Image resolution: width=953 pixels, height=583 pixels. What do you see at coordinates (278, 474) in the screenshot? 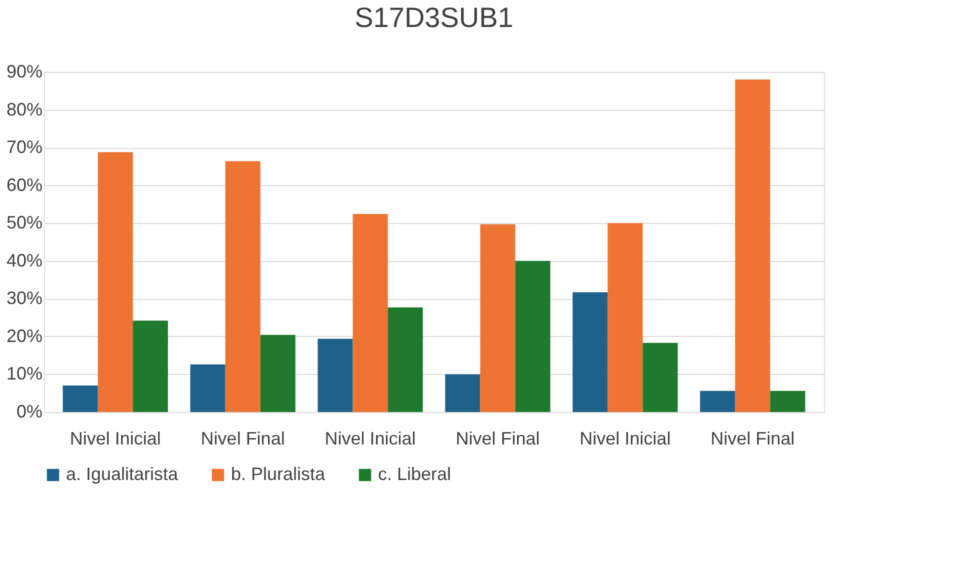
I see `legend-label: b. Pluralista` at bounding box center [278, 474].